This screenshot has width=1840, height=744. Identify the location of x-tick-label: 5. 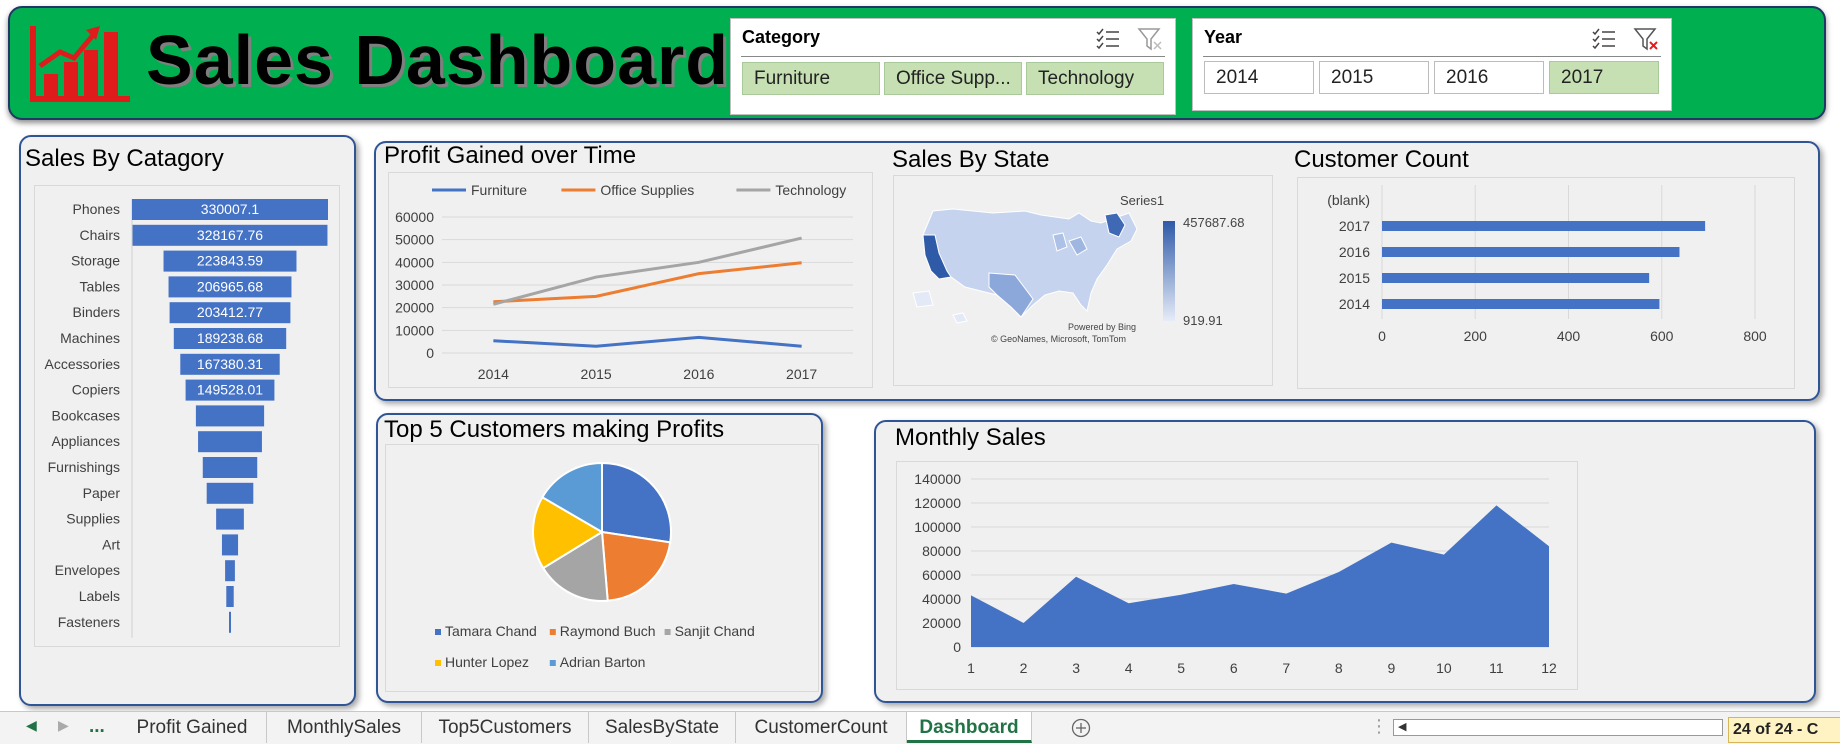
(1181, 668).